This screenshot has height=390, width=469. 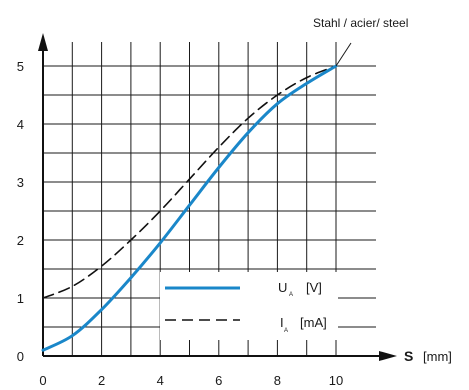 What do you see at coordinates (282, 322) in the screenshot?
I see `legend-label-i: I` at bounding box center [282, 322].